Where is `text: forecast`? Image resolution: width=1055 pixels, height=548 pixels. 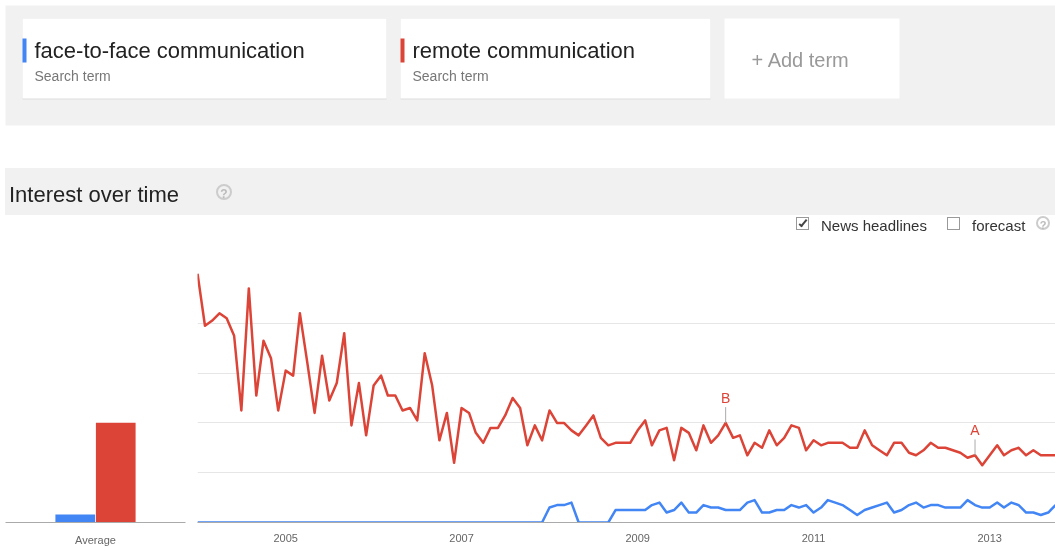
text: forecast is located at coordinates (999, 226).